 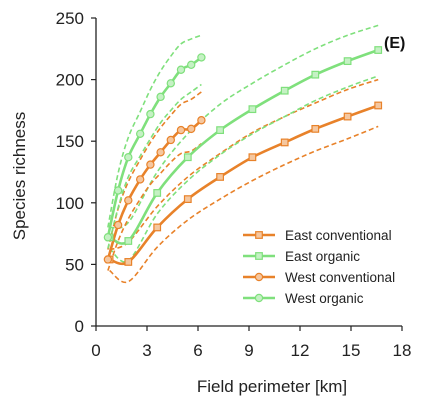 I want to click on panel-label: (E), so click(x=394, y=43).